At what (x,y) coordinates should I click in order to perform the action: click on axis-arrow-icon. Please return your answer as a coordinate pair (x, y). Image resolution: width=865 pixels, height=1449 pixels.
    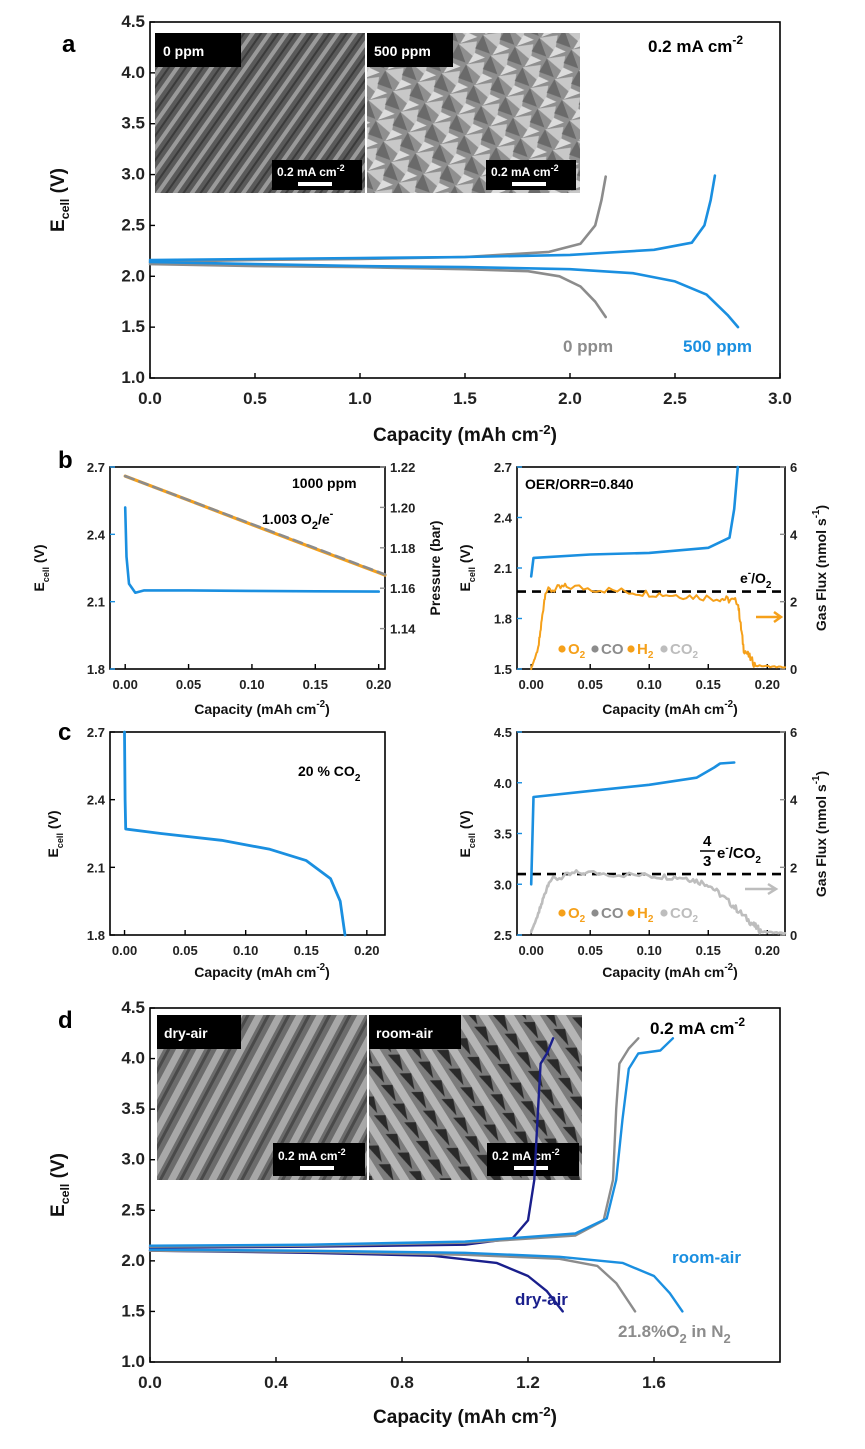
    Looking at the image, I should click on (770, 617).